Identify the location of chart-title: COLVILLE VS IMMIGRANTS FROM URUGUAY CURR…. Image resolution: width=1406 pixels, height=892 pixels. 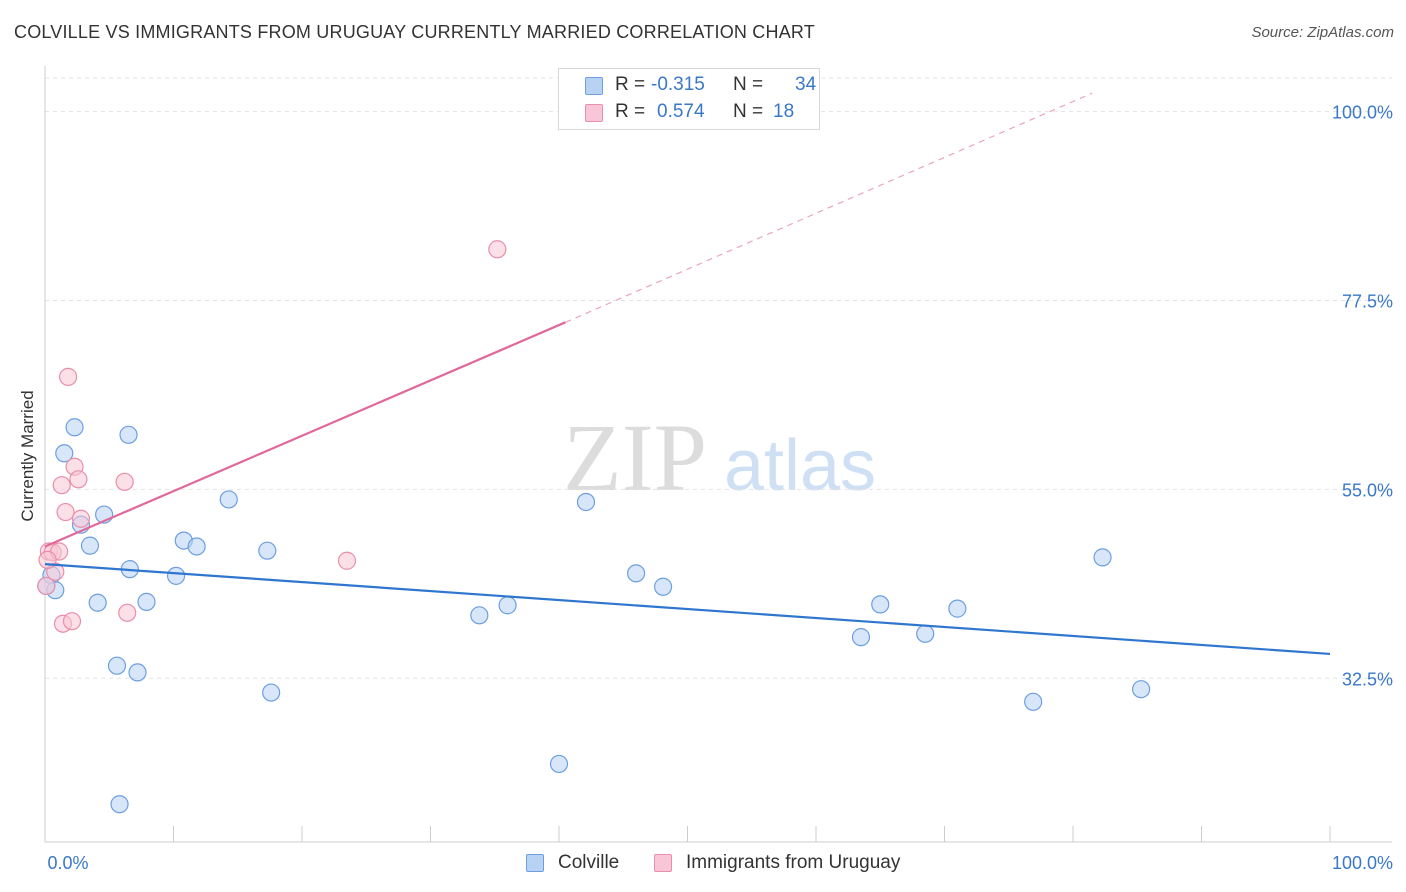
(414, 32).